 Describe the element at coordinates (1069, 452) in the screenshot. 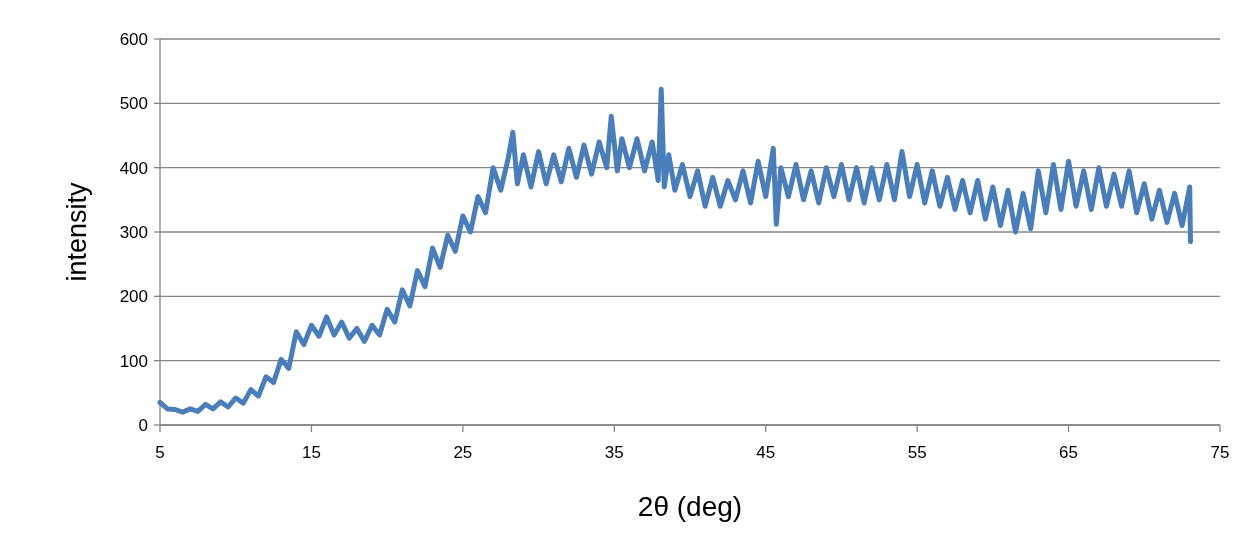

I see `x-tick-label: 65` at that location.